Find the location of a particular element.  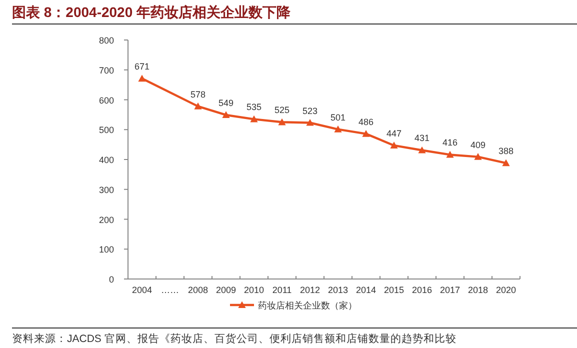

y-tick-label: 0 is located at coordinates (111, 279).